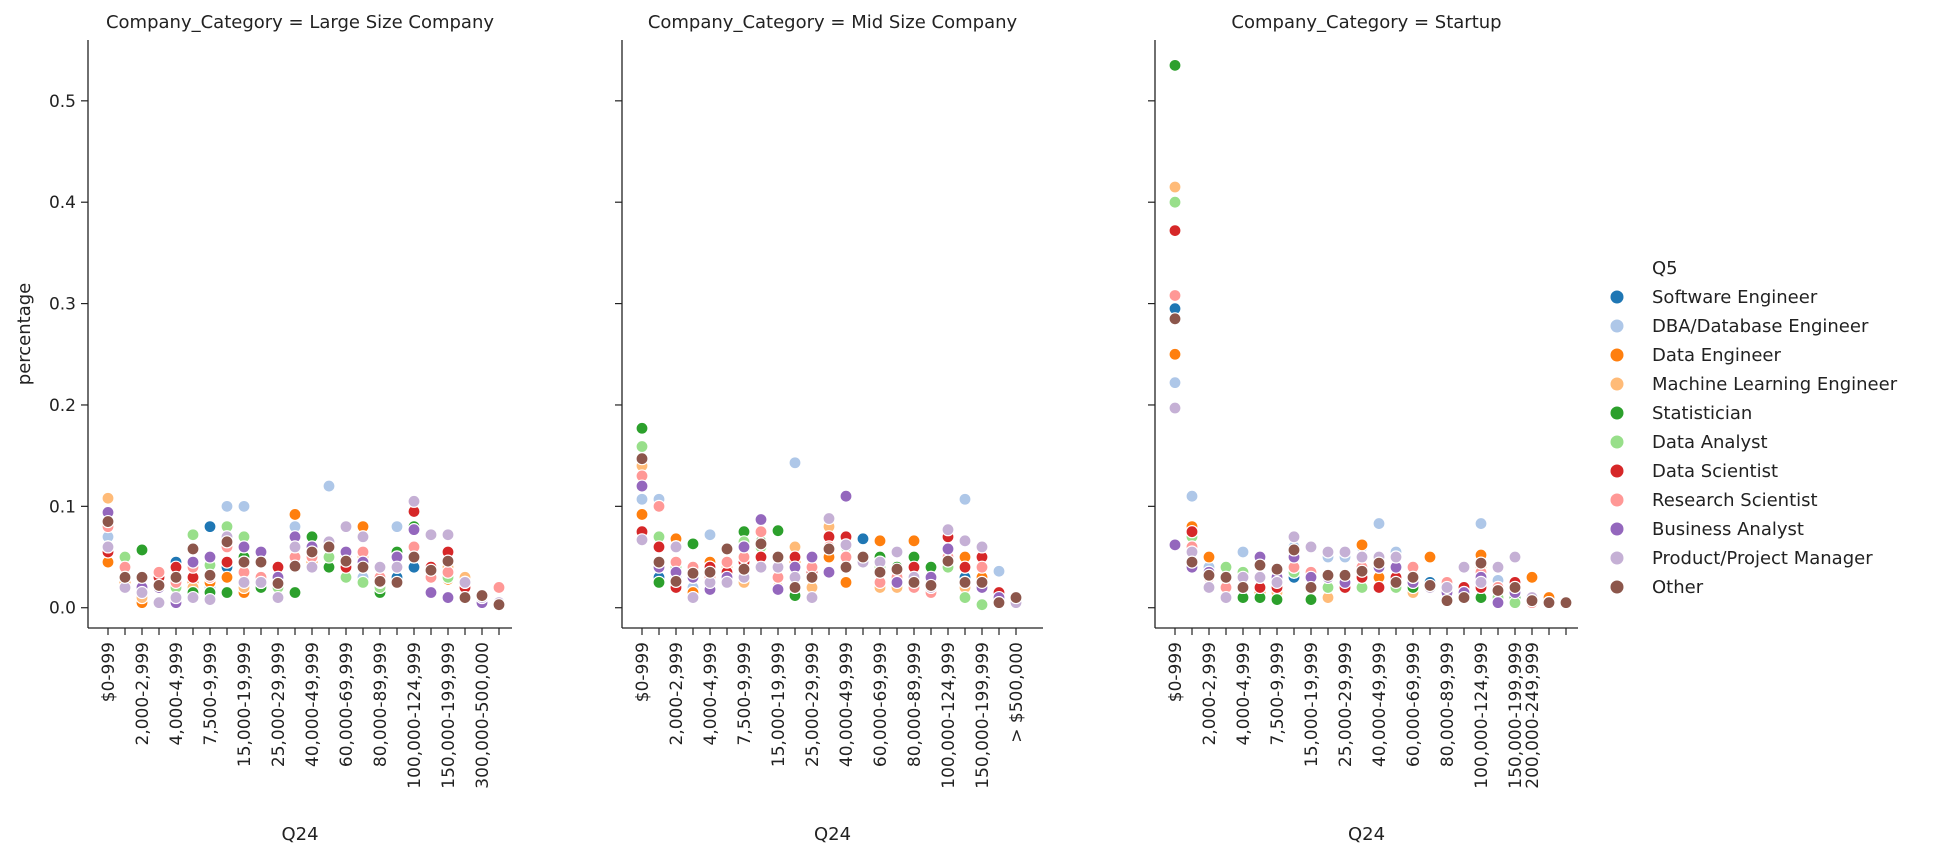 The width and height of the screenshot is (1940, 860). I want to click on x-tick-label: $0-999, so click(1176, 672).